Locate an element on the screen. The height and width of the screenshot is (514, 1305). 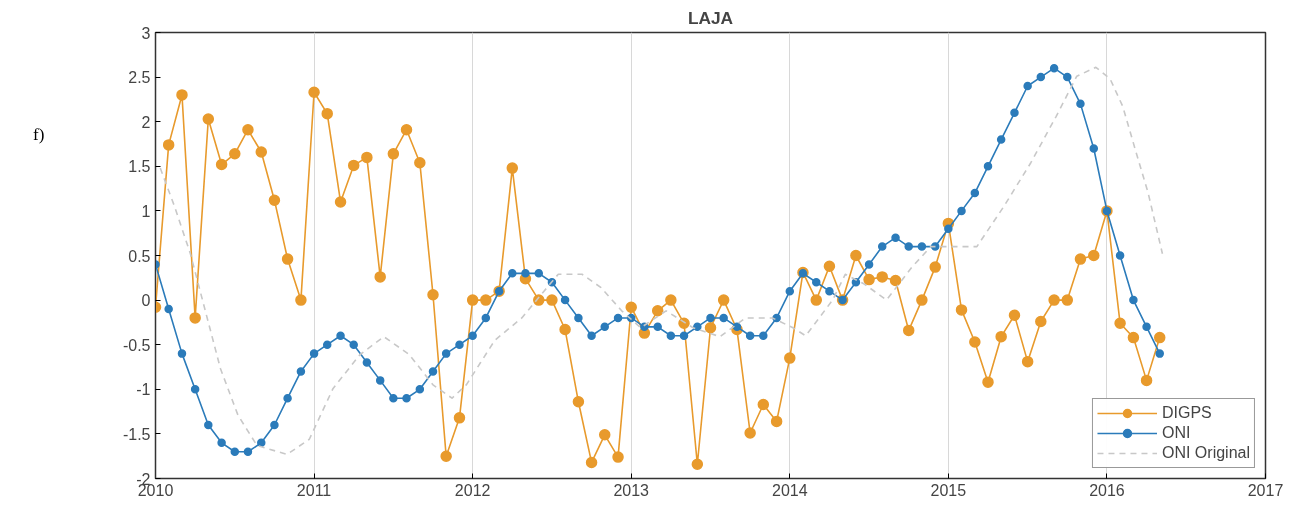
x-tick-label: 2014 is located at coordinates (789, 490).